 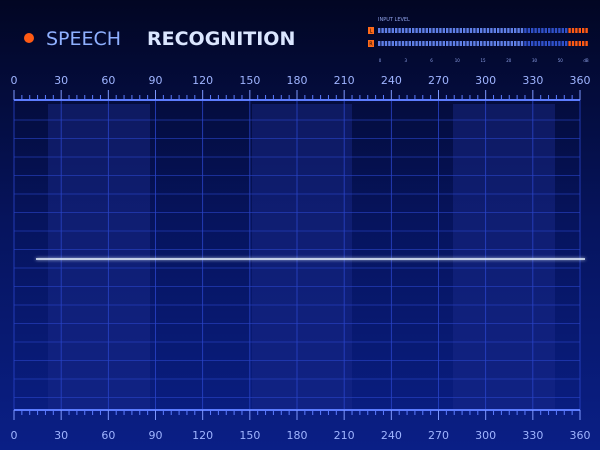 What do you see at coordinates (221, 39) in the screenshot?
I see `title-bold: RECOGNITION` at bounding box center [221, 39].